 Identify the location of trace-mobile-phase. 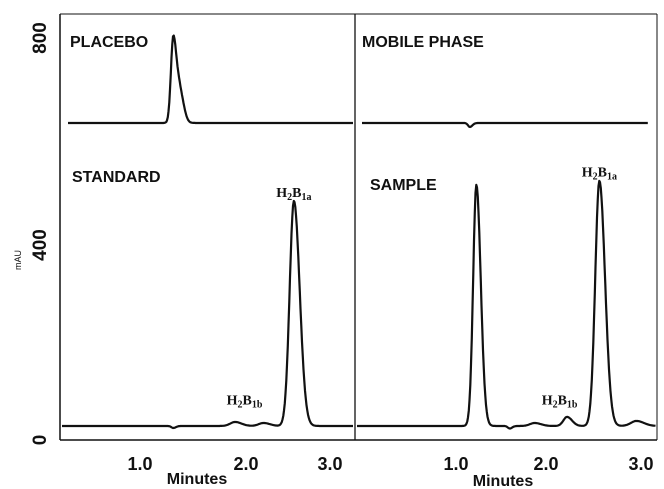
(505, 125).